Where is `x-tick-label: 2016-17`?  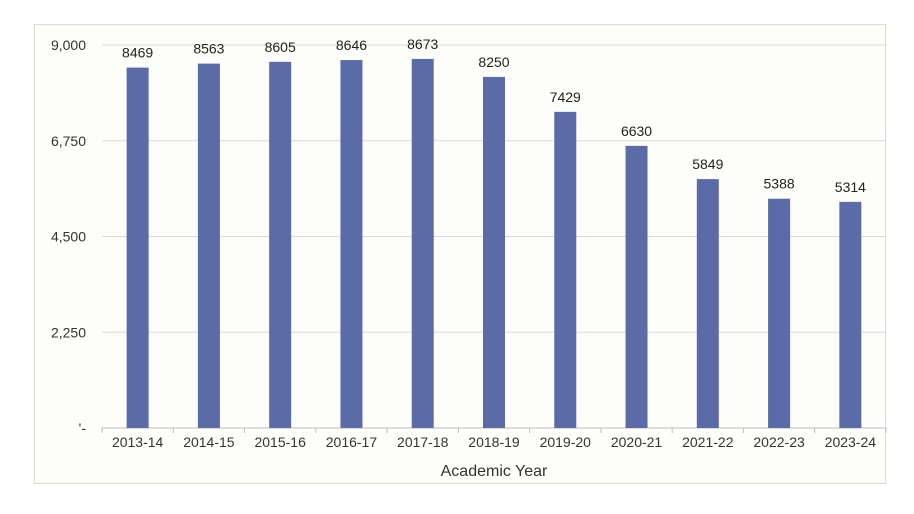 x-tick-label: 2016-17 is located at coordinates (352, 442).